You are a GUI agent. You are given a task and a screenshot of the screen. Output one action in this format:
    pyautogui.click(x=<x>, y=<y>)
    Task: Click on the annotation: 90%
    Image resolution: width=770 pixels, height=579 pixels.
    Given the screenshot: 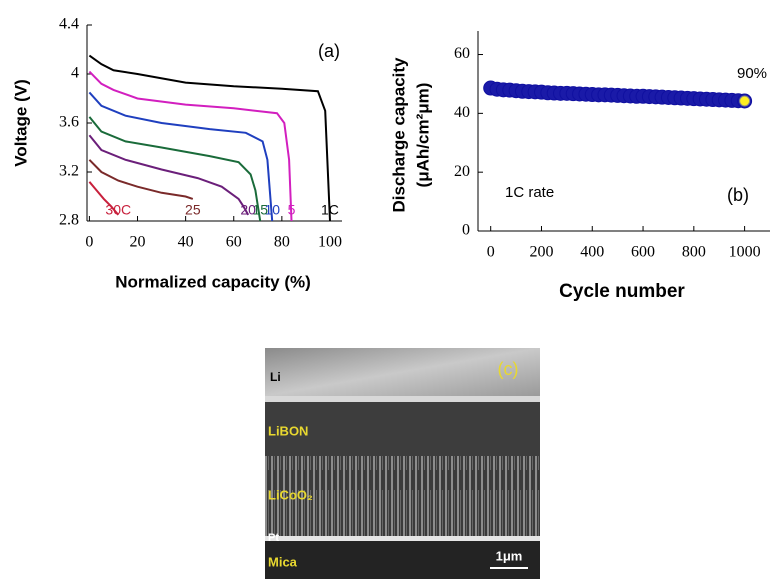 What is the action you would take?
    pyautogui.click(x=752, y=73)
    